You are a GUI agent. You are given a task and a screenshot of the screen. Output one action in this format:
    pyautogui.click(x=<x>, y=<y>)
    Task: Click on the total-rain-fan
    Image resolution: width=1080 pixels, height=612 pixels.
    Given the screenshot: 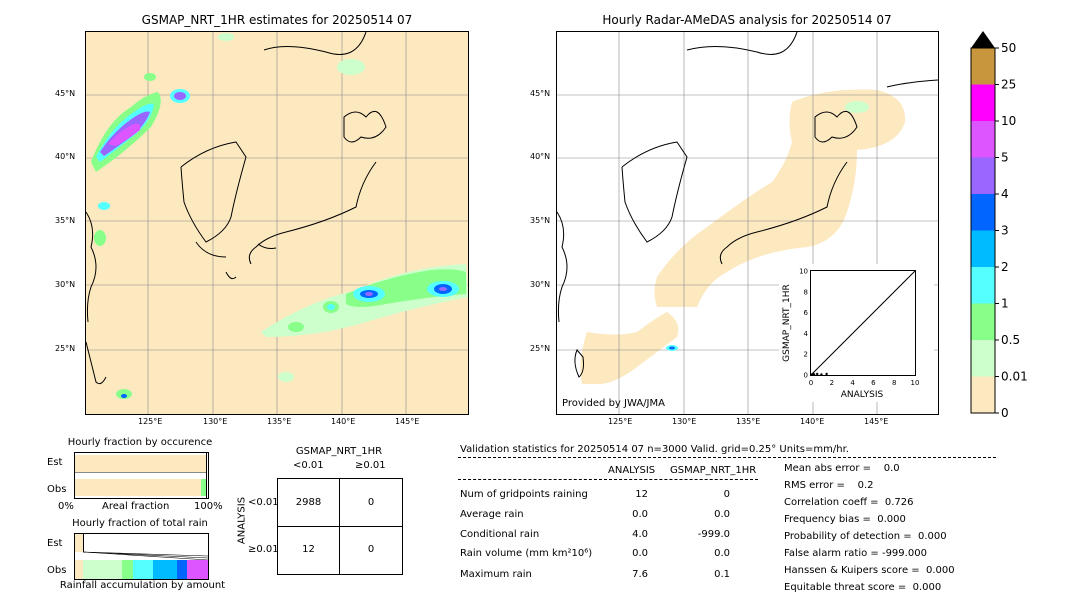 What is the action you would take?
    pyautogui.click(x=145, y=556)
    